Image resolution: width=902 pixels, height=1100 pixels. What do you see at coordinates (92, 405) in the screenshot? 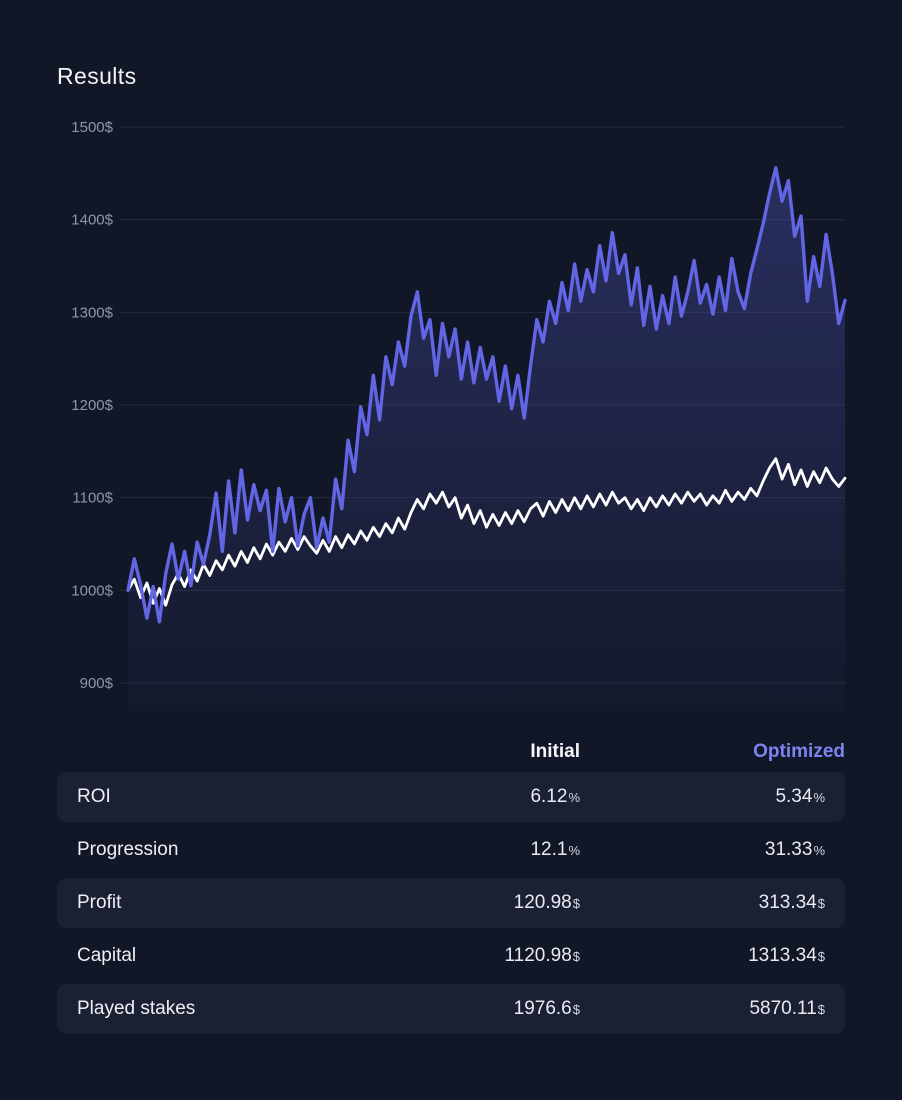
I see `y-axis-label: 1200$` at bounding box center [92, 405].